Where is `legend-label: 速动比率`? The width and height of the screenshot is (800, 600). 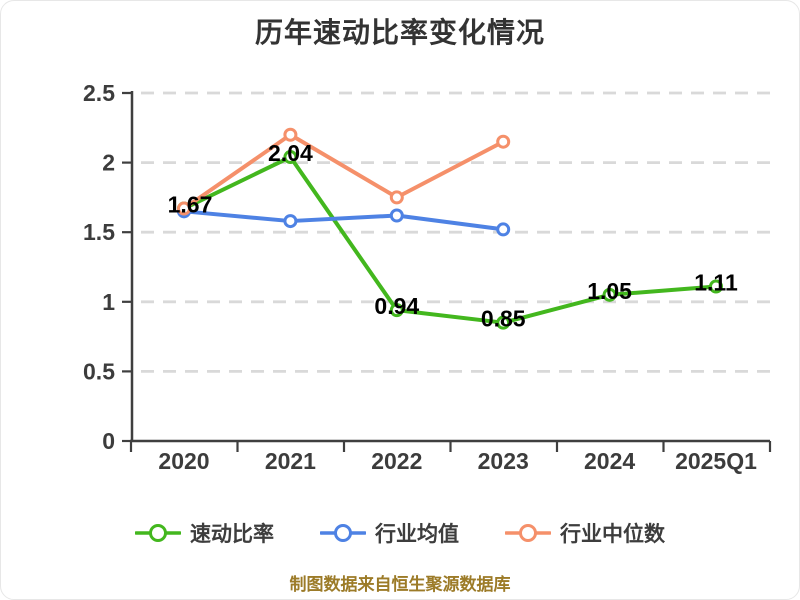 legend-label: 速动比率 is located at coordinates (232, 534).